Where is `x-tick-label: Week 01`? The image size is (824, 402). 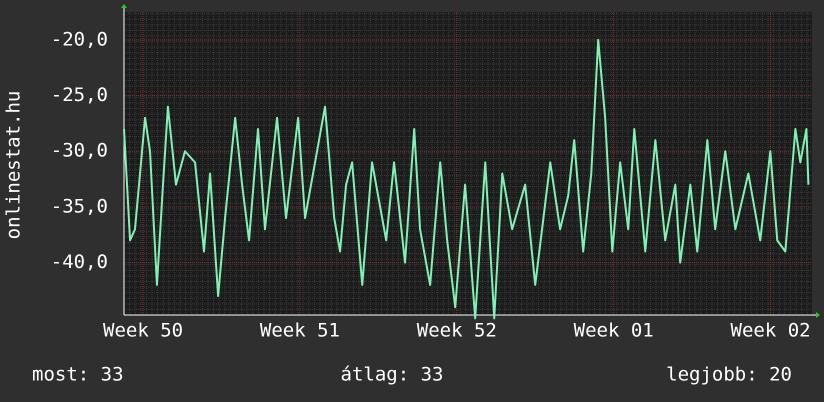
x-tick-label: Week 01 is located at coordinates (614, 331).